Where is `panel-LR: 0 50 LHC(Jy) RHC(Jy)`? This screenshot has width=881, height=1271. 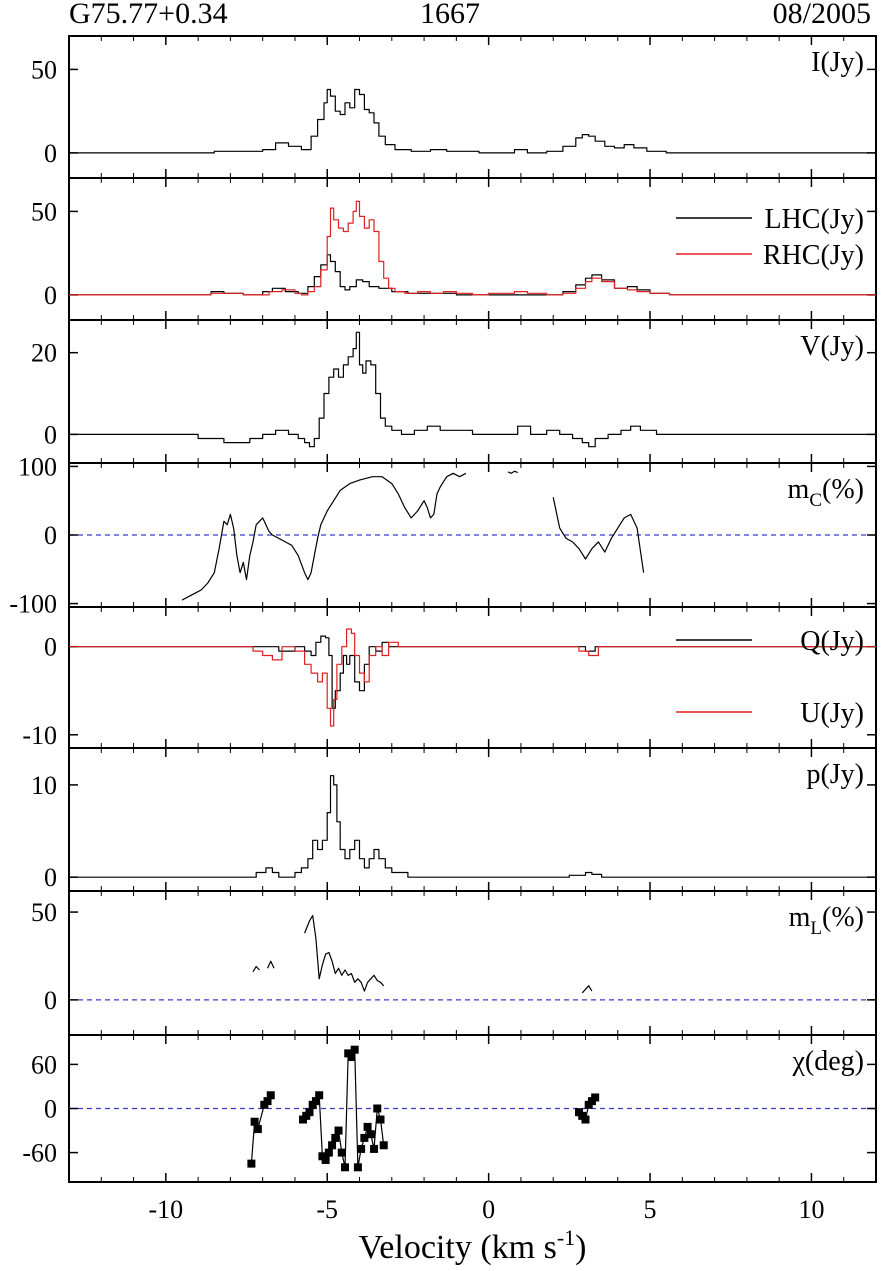 panel-LR: 0 50 LHC(Jy) RHC(Jy) is located at coordinates (454, 249).